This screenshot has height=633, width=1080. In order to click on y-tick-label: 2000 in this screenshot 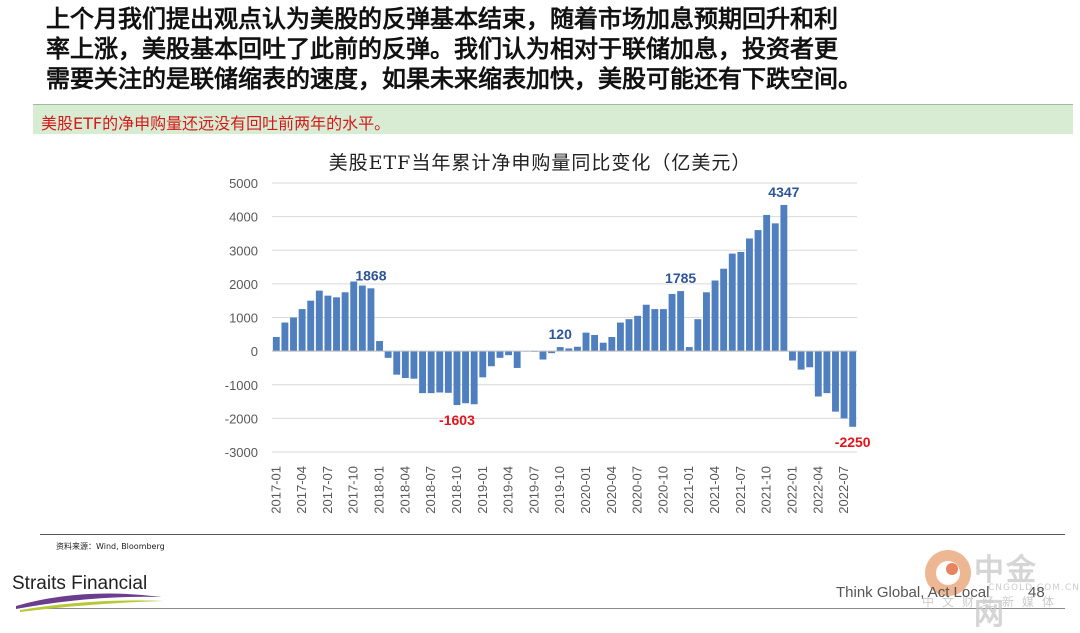, I will do `click(243, 284)`.